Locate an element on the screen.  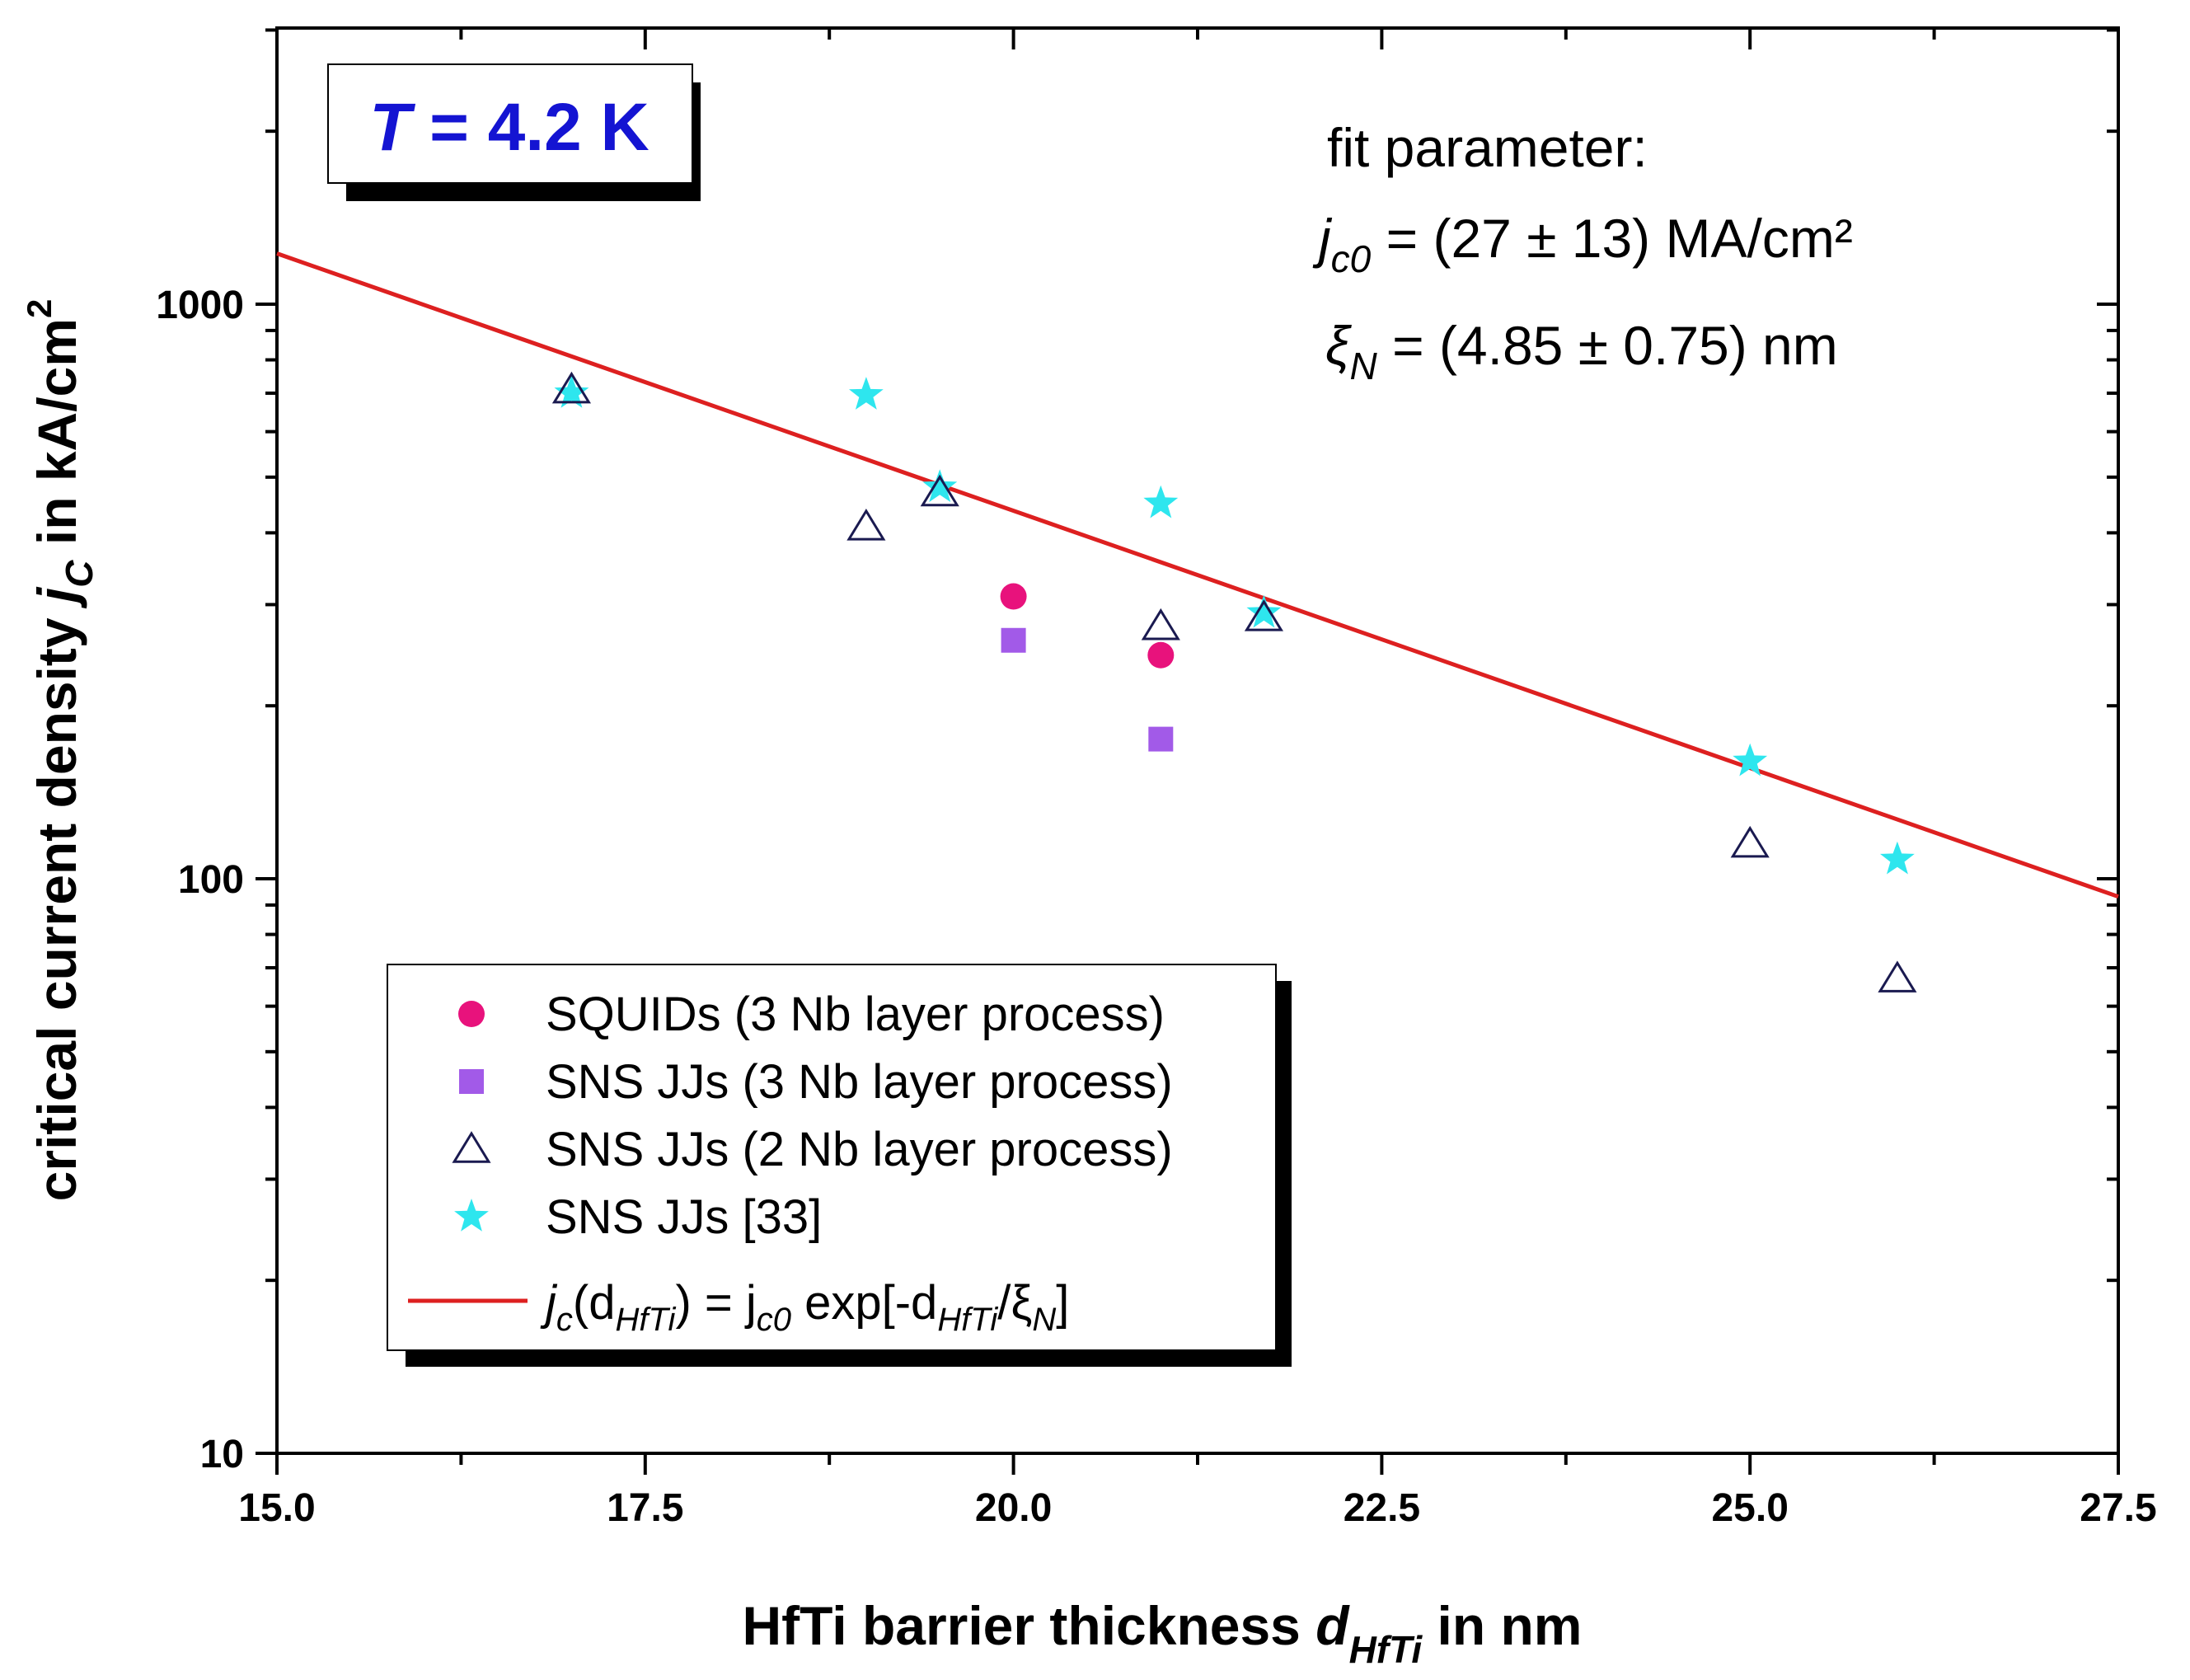
temperature-box: T = 4.2 K is located at coordinates (514, 132).